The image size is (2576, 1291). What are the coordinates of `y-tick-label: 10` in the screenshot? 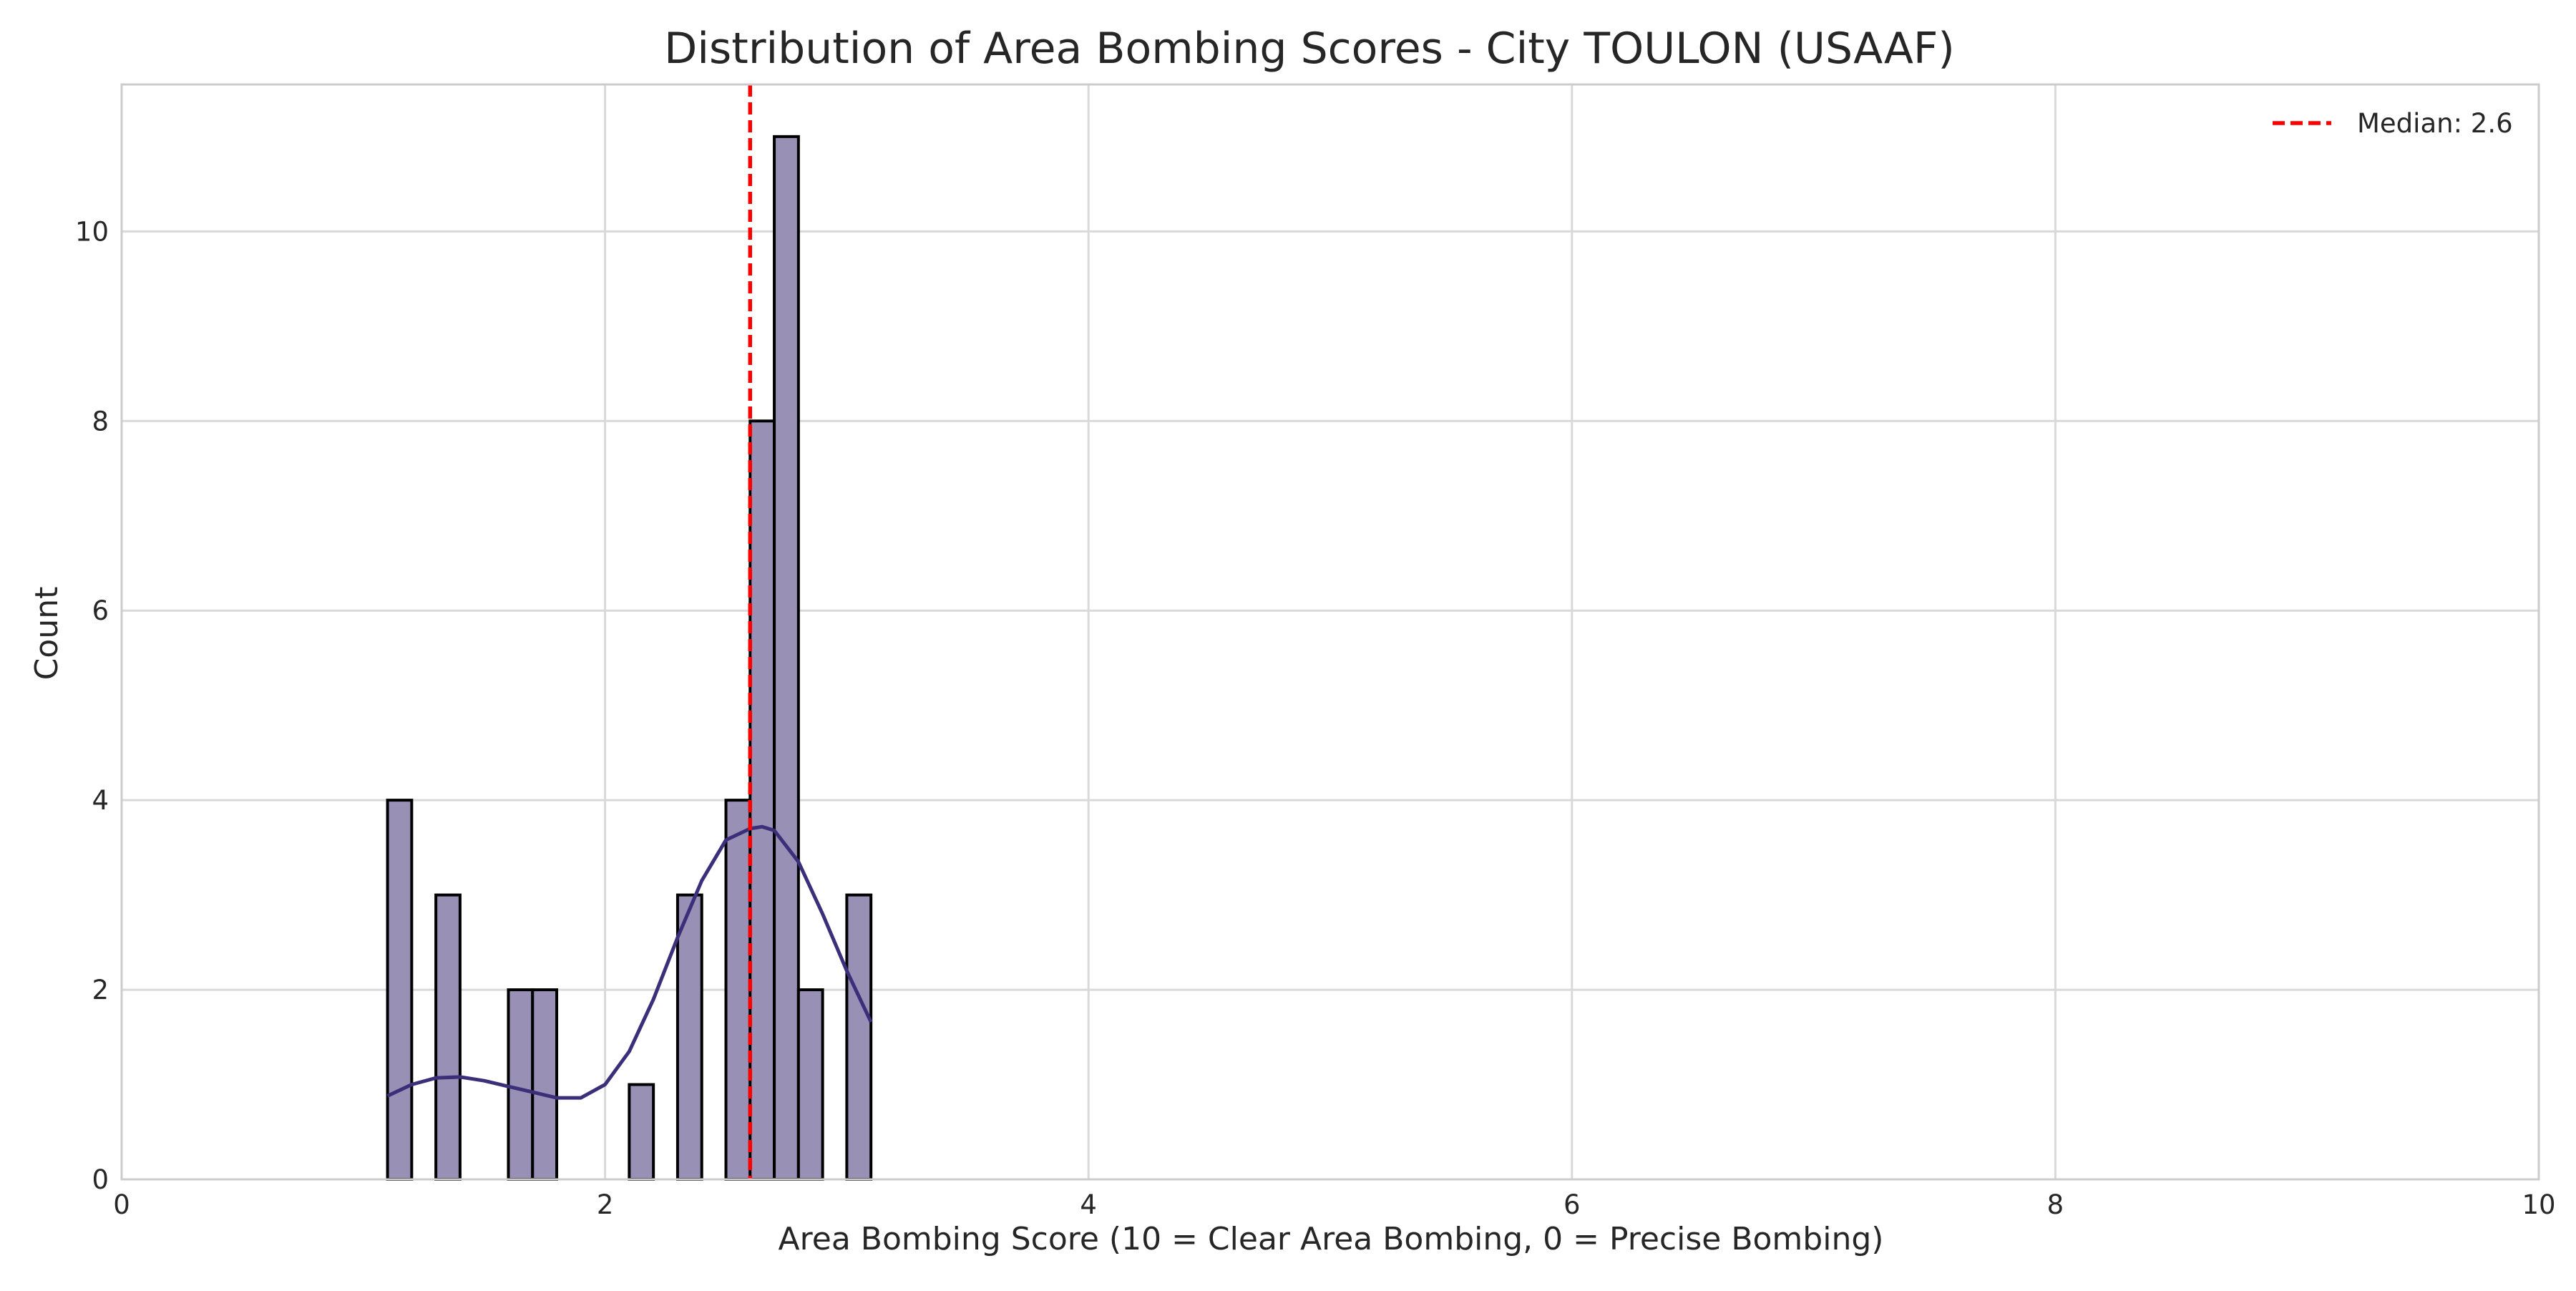 It's located at (92, 231).